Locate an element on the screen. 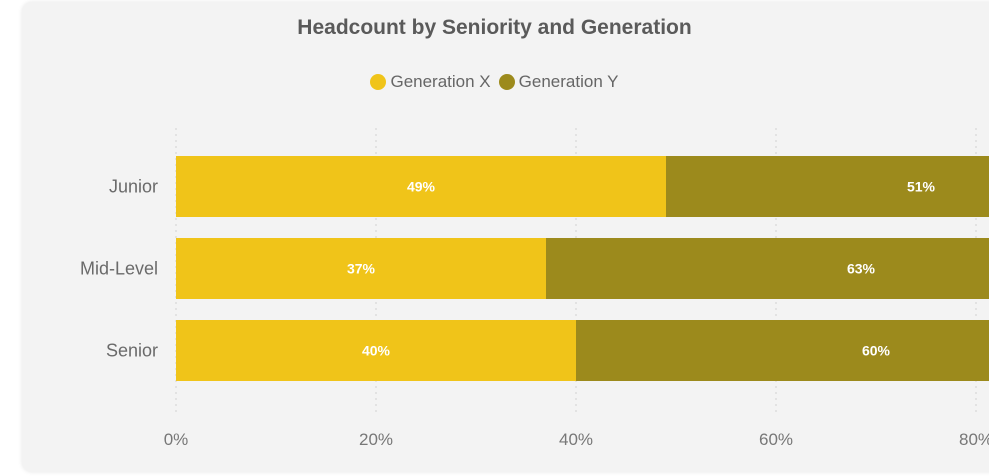 The image size is (989, 476). bar-label-2-1: 60% is located at coordinates (876, 351).